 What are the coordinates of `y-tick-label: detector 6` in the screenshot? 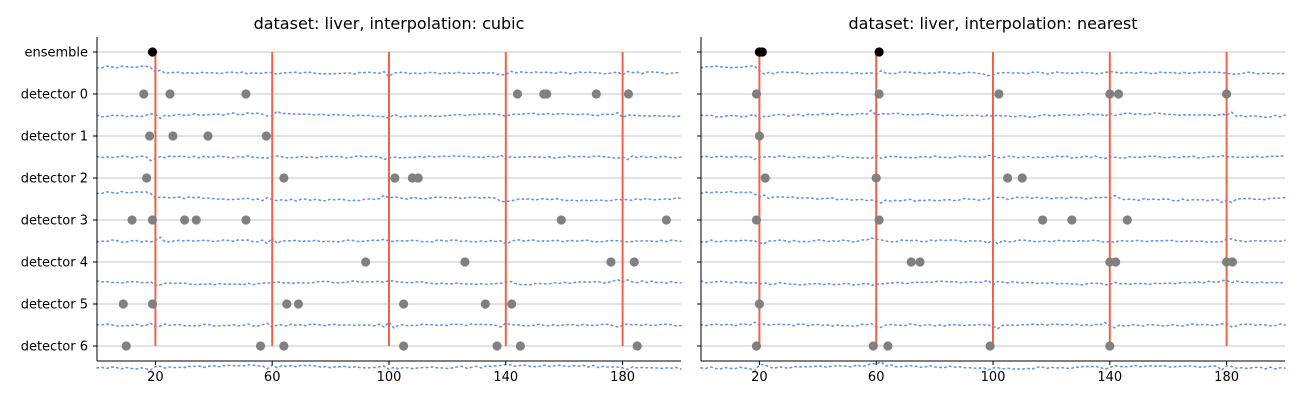 It's located at (54, 347).